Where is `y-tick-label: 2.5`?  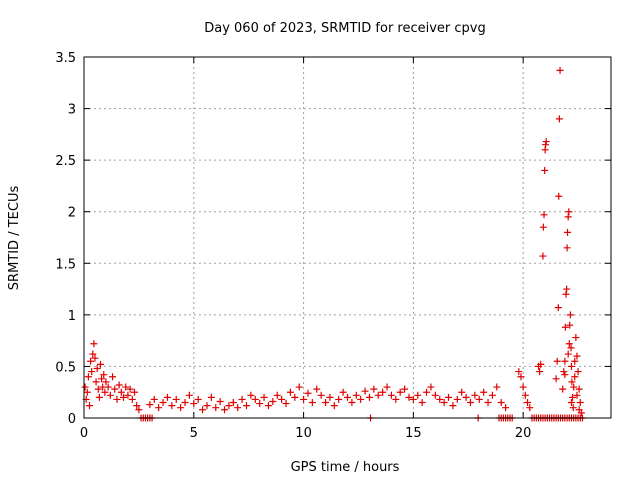 y-tick-label: 2.5 is located at coordinates (65, 161).